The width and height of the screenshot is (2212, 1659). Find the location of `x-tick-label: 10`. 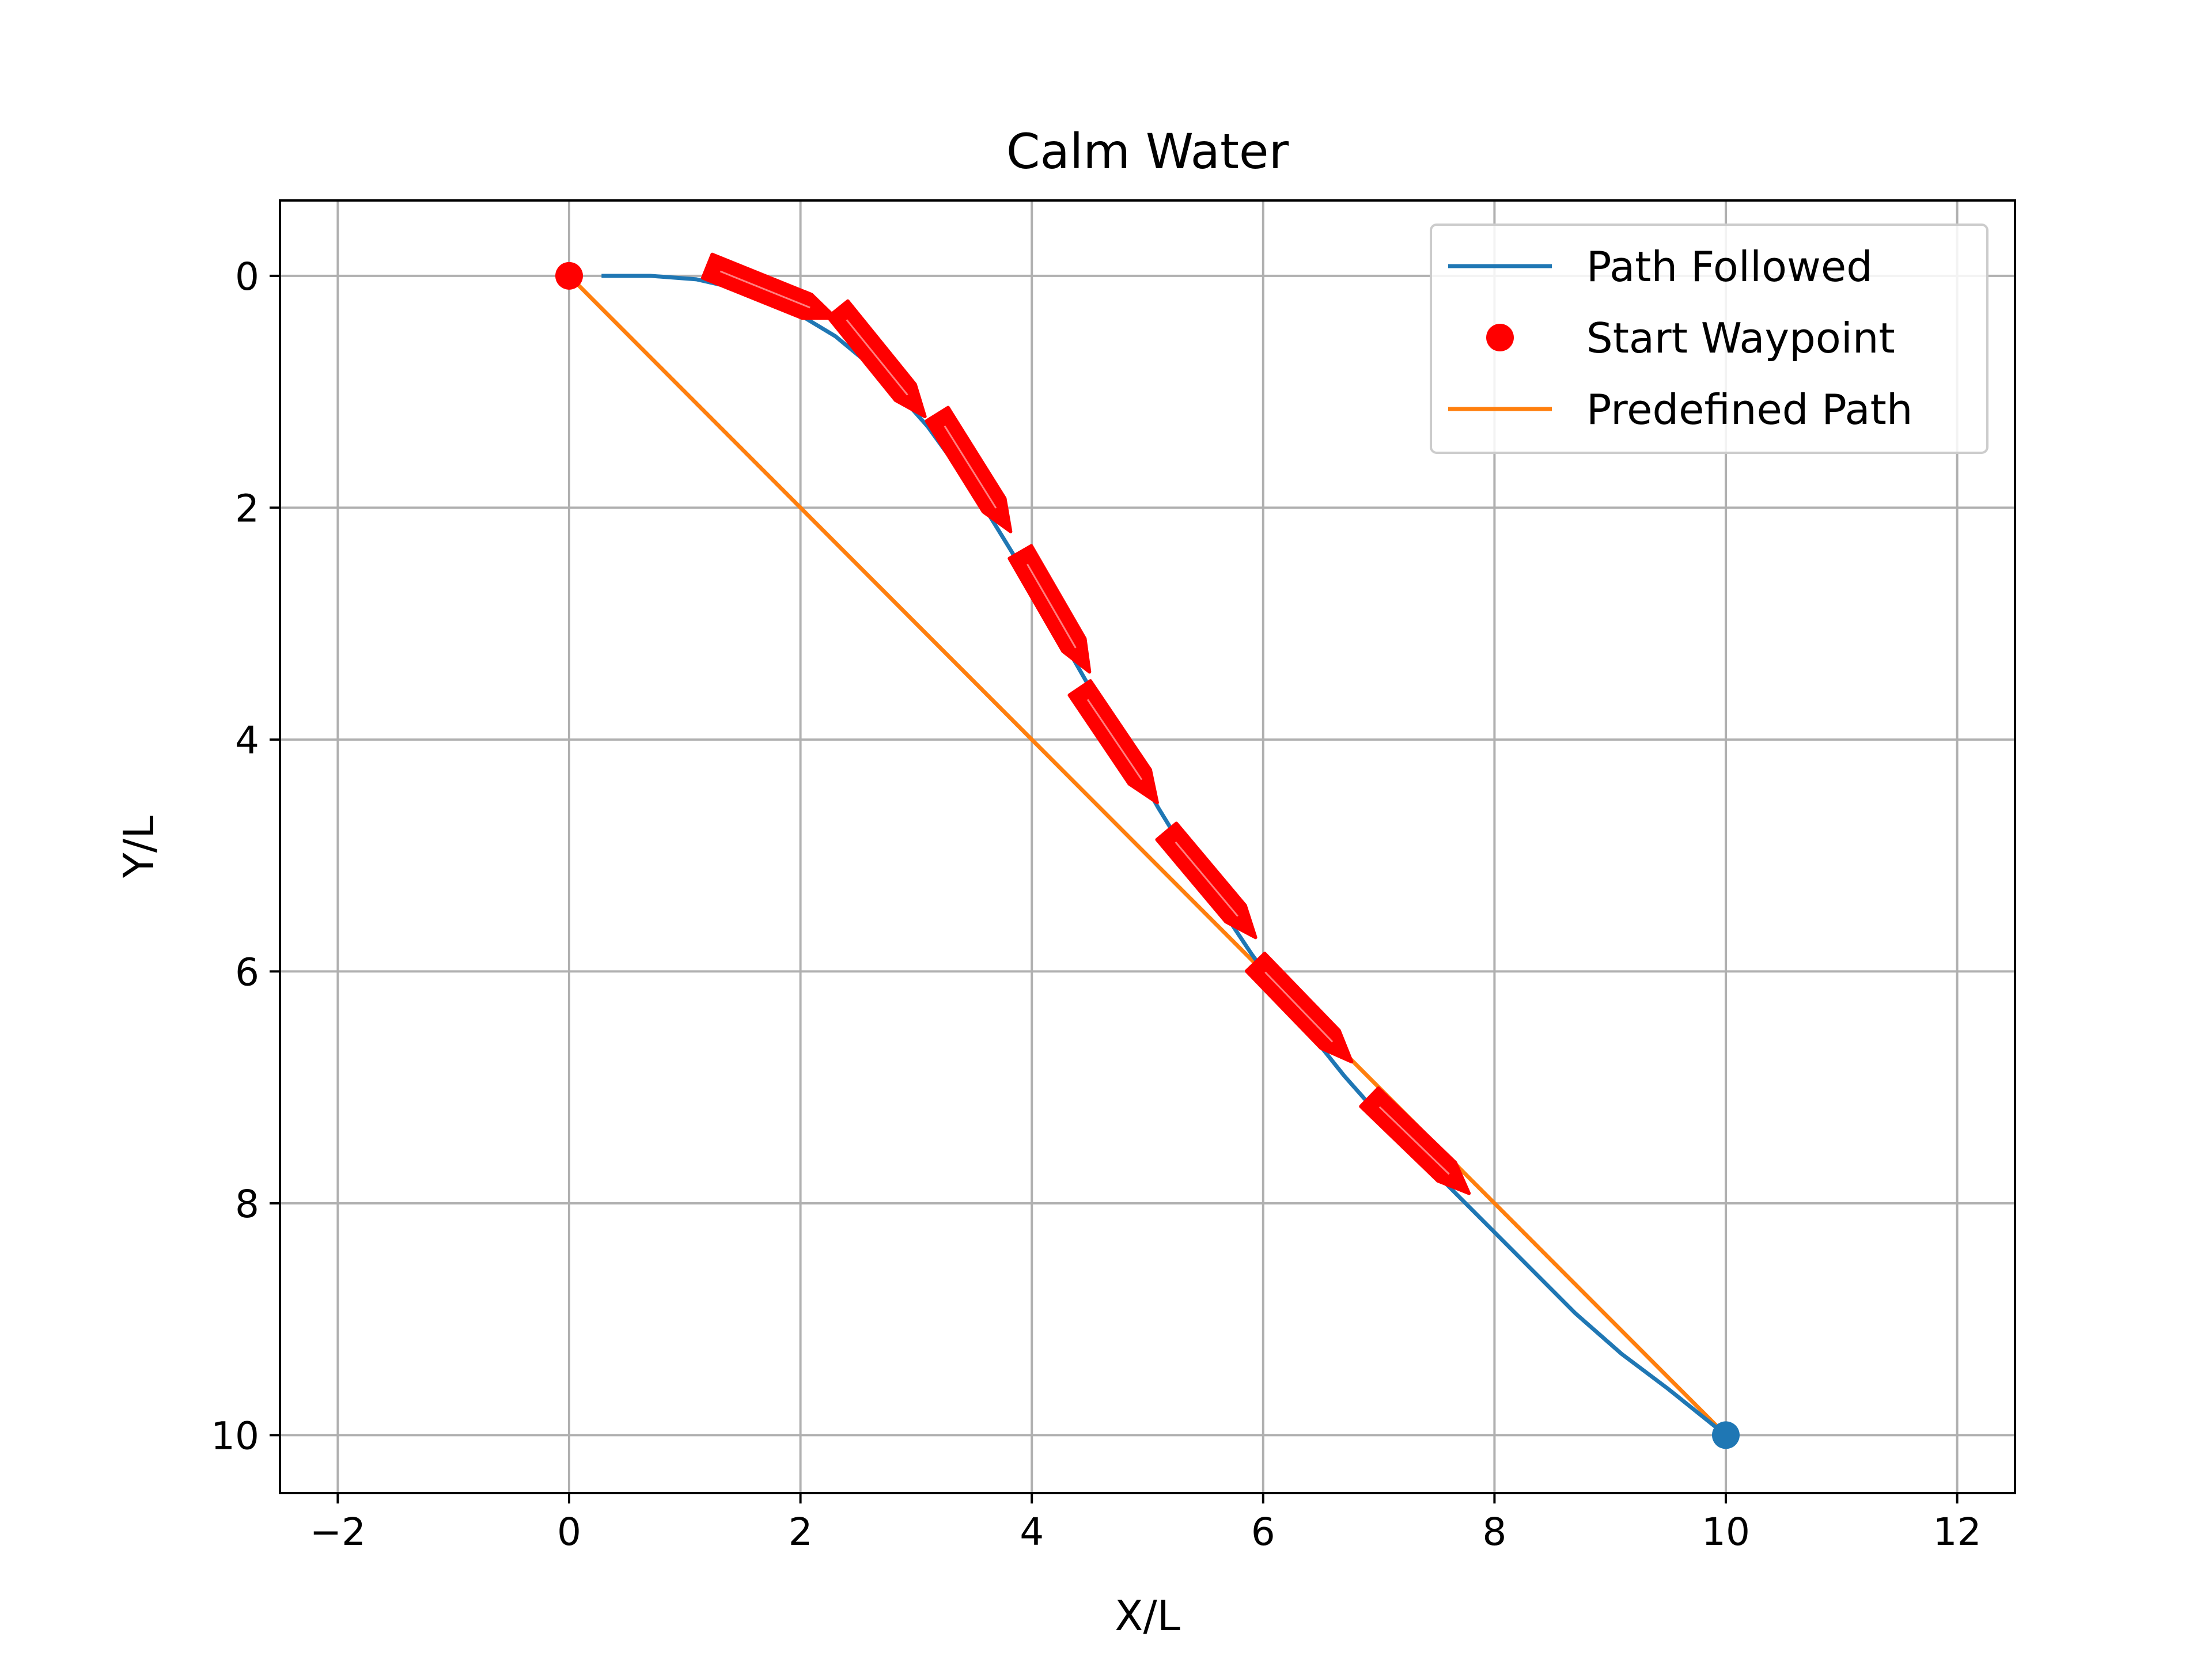

x-tick-label: 10 is located at coordinates (1726, 1532).